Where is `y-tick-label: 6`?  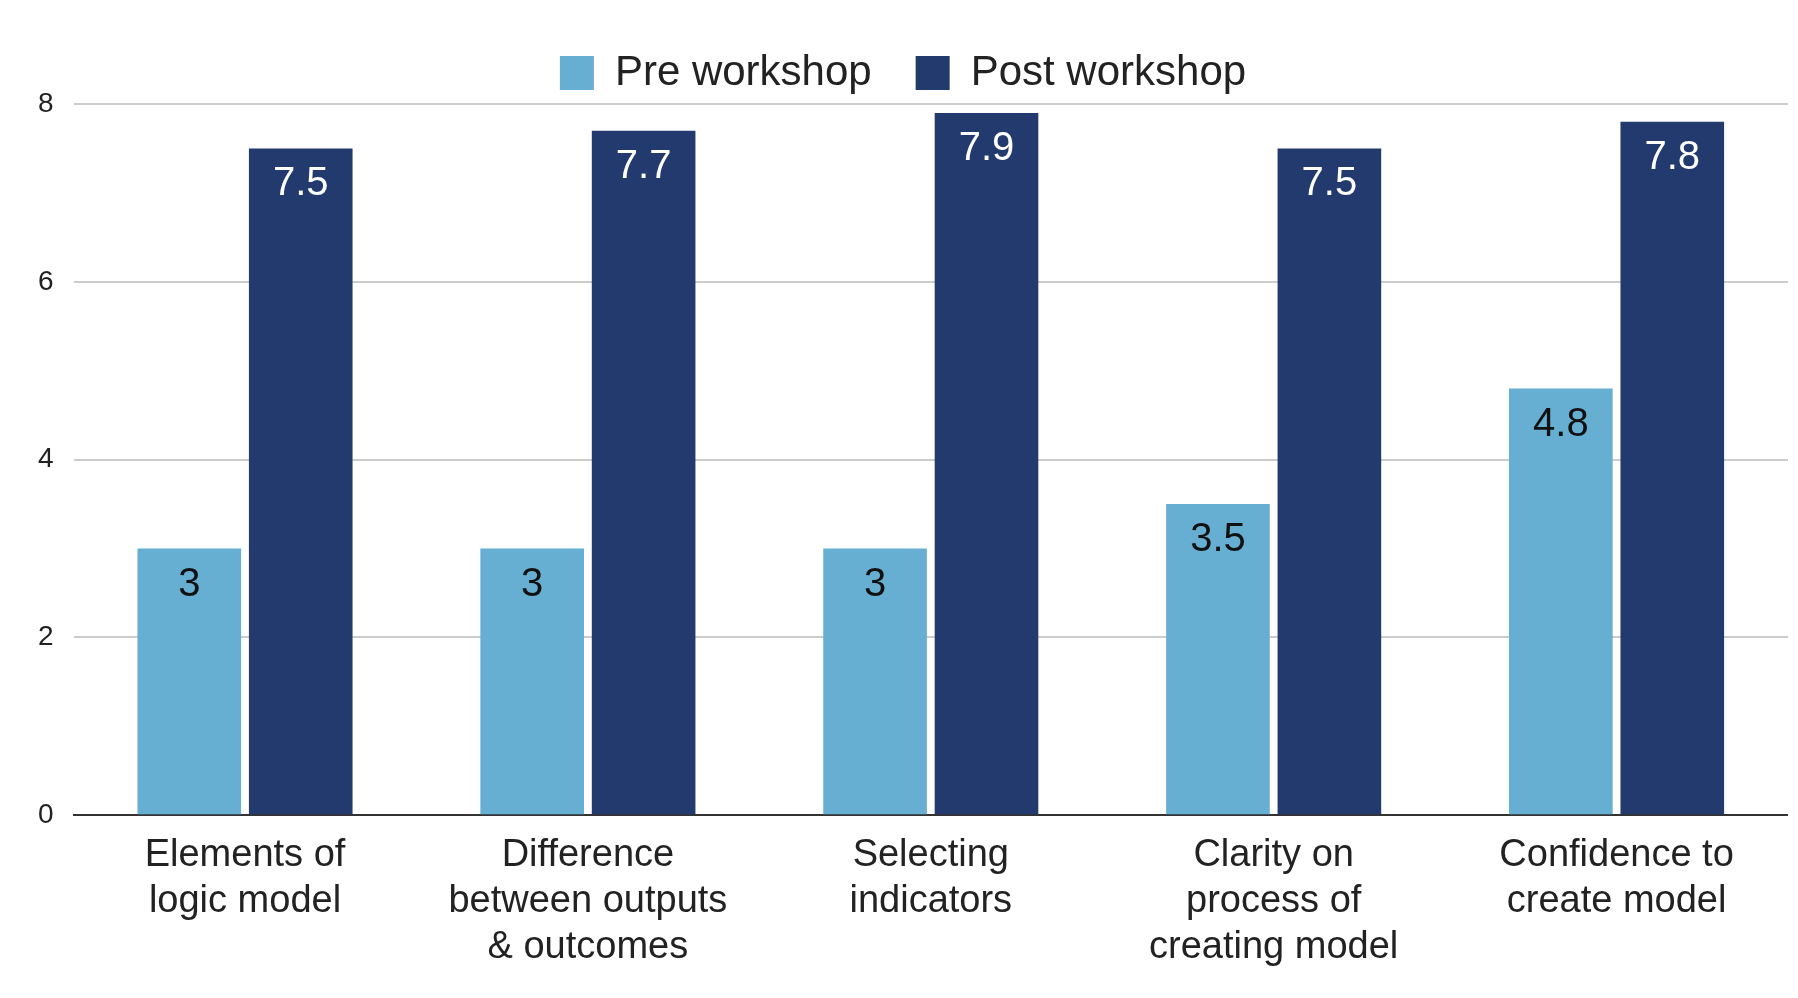 y-tick-label: 6 is located at coordinates (45, 280).